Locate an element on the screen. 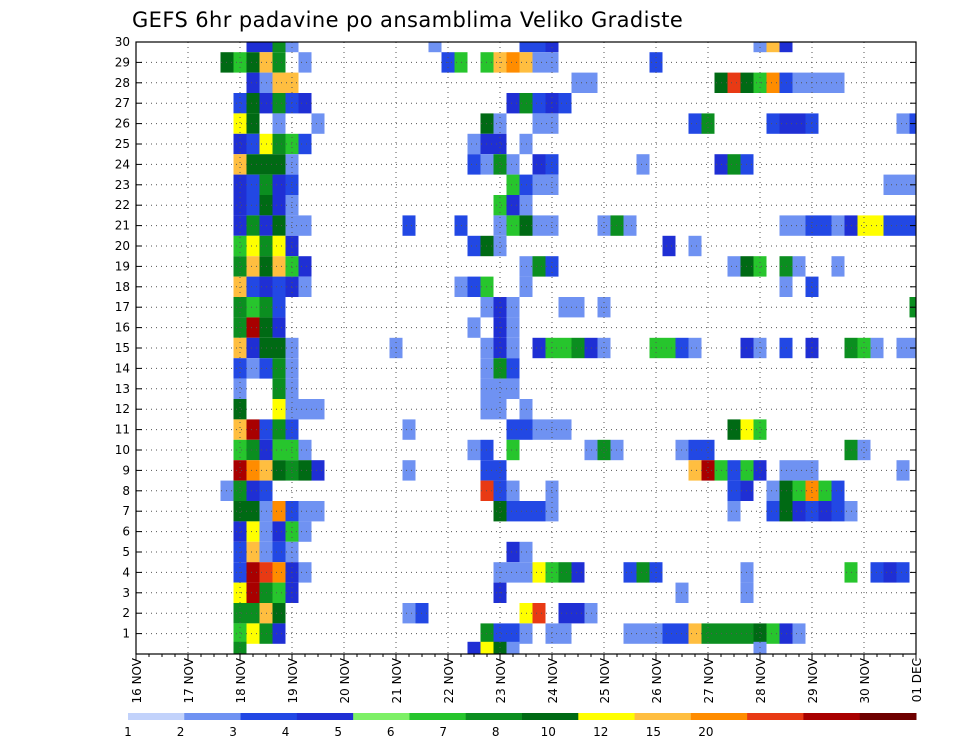  colorbar-label: 2 is located at coordinates (181, 732).